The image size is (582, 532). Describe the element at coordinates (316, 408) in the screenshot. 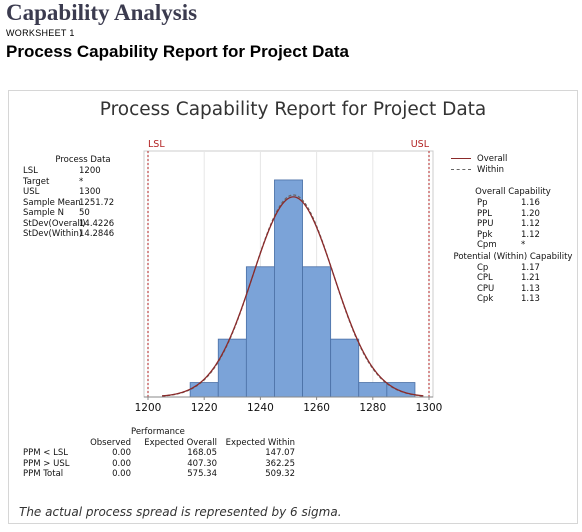

I see `x-tick-label: 1260` at that location.